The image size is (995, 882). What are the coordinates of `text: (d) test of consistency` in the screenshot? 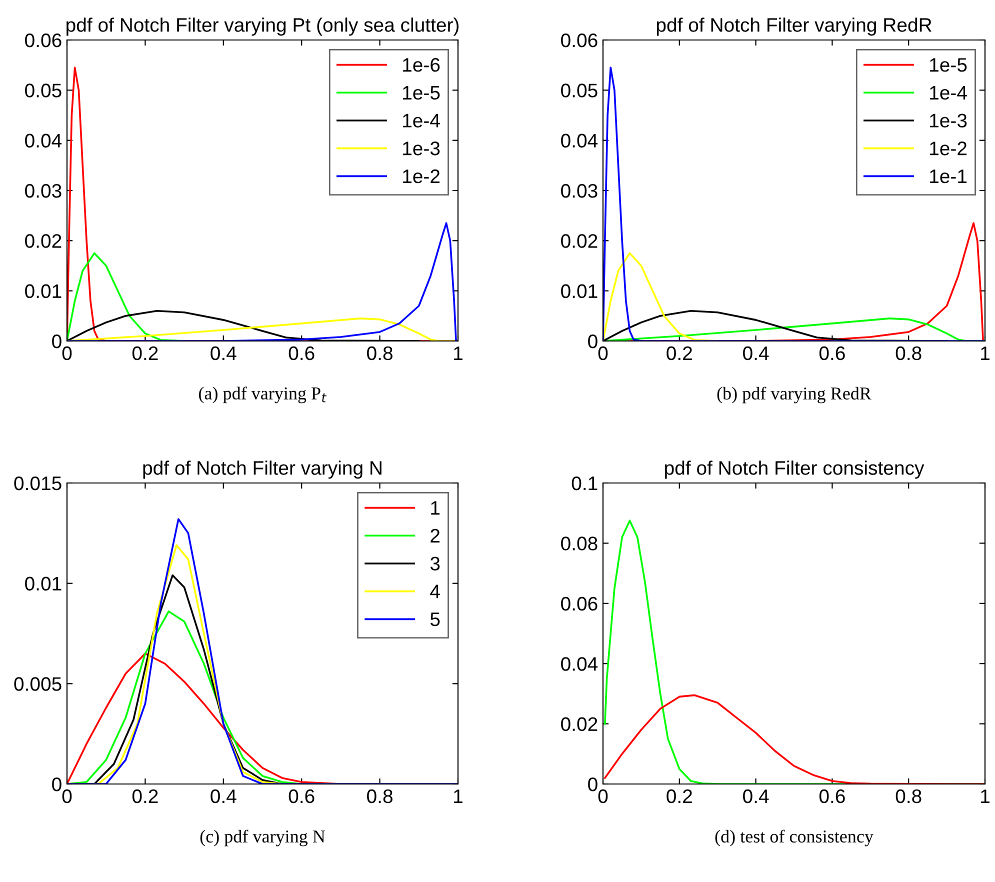 It's located at (794, 838).